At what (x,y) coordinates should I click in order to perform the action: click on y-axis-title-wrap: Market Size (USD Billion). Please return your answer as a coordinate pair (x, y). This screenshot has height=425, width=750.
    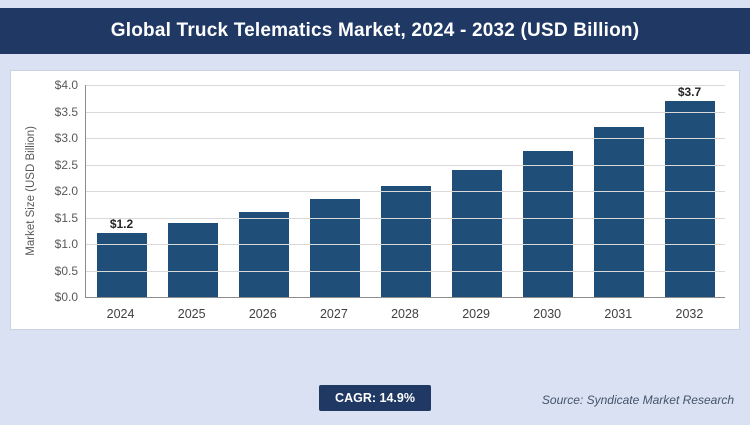
    Looking at the image, I should click on (31, 191).